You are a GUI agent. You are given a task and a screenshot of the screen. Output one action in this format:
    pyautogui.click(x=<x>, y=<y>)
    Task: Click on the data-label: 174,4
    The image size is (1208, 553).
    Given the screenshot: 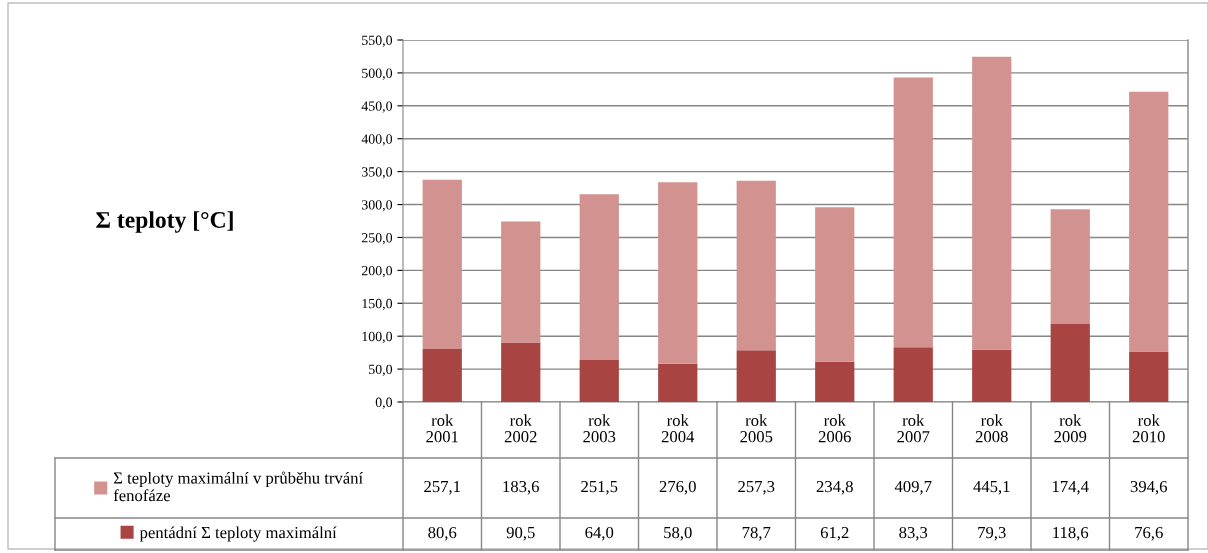 What is the action you would take?
    pyautogui.click(x=1070, y=488)
    